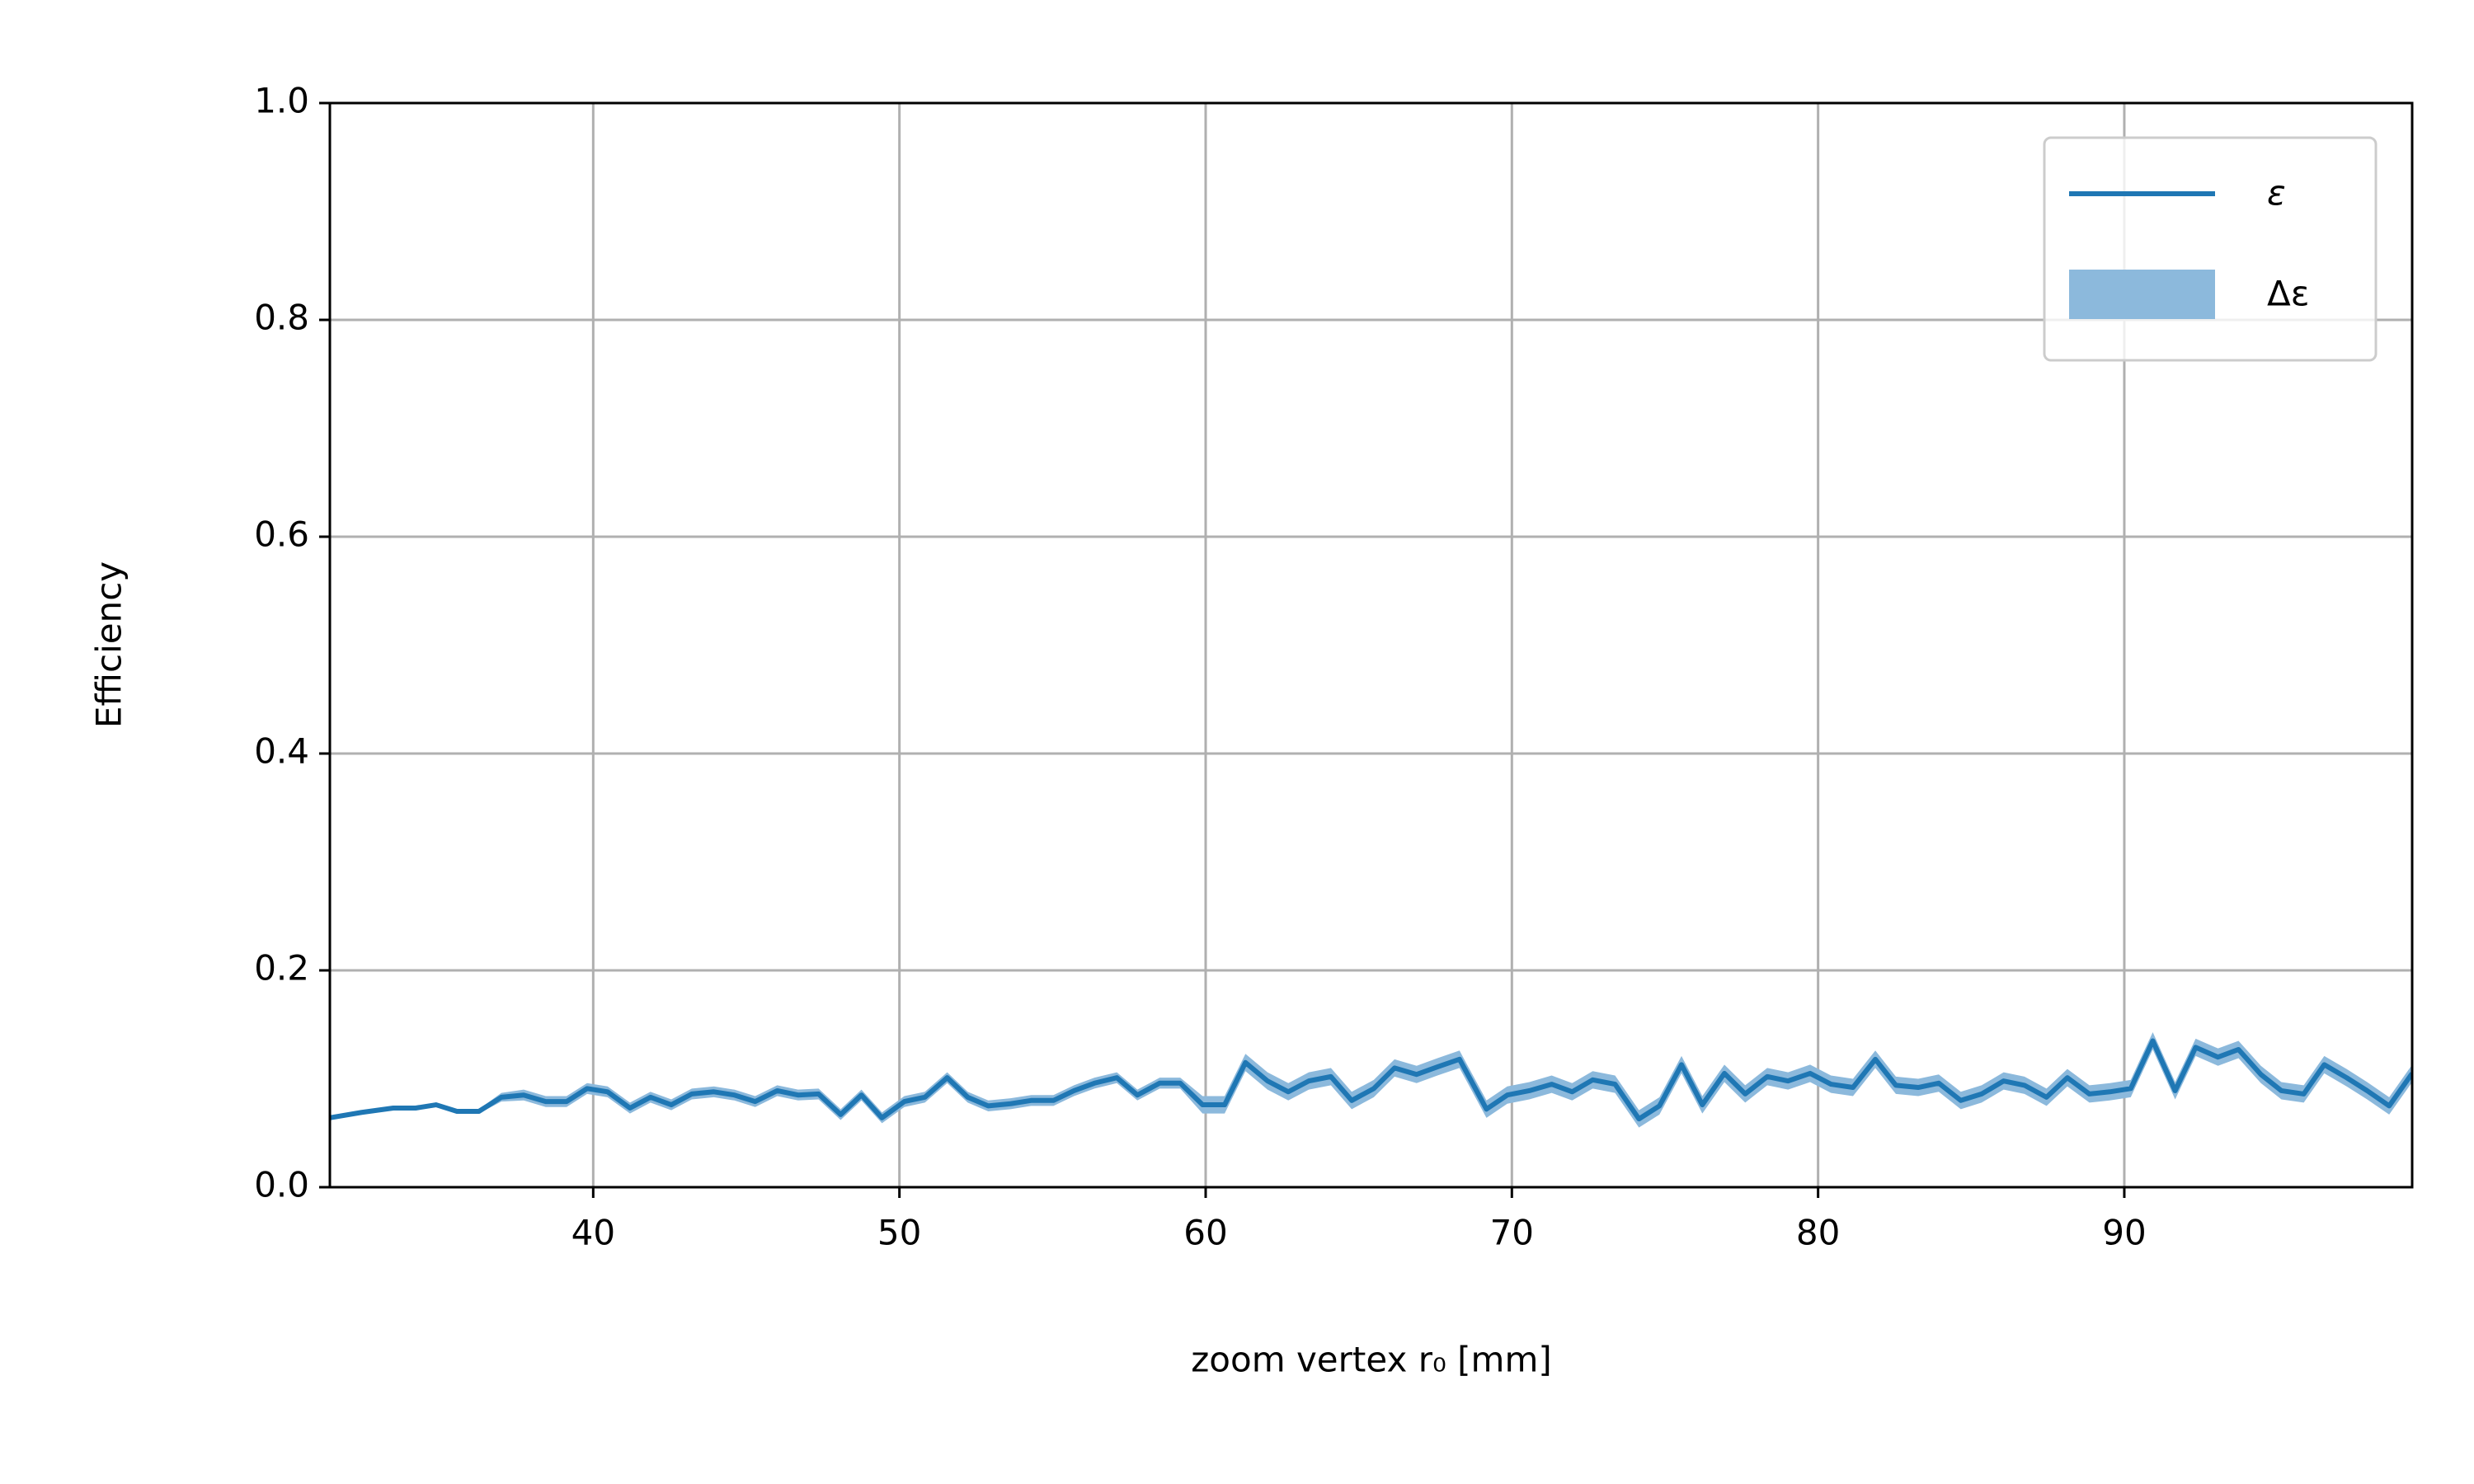 The width and height of the screenshot is (2474, 1484). Describe the element at coordinates (1818, 1233) in the screenshot. I see `x-tick-label: 80` at that location.